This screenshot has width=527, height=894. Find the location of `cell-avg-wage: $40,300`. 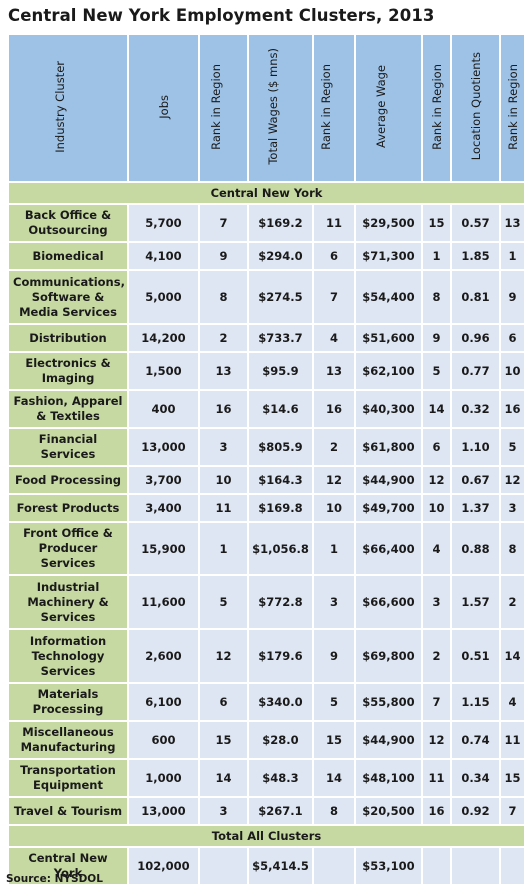

cell-avg-wage: $40,300 is located at coordinates (388, 409).